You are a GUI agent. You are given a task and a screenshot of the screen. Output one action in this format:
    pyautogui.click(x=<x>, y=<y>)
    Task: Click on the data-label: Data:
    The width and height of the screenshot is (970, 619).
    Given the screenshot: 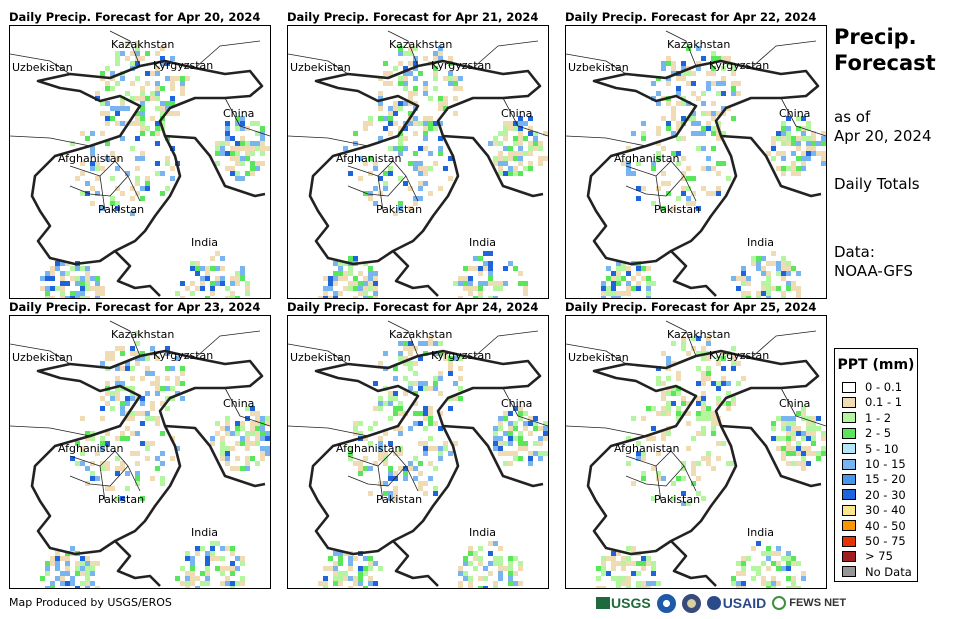 What is the action you would take?
    pyautogui.click(x=854, y=252)
    